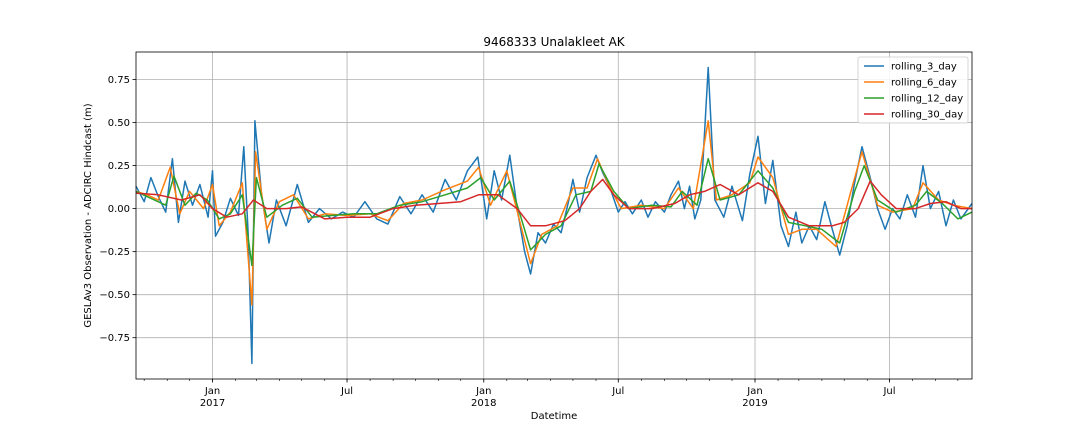 The height and width of the screenshot is (432, 1080). Describe the element at coordinates (119, 123) in the screenshot. I see `y-tick-label: 0.50` at that location.